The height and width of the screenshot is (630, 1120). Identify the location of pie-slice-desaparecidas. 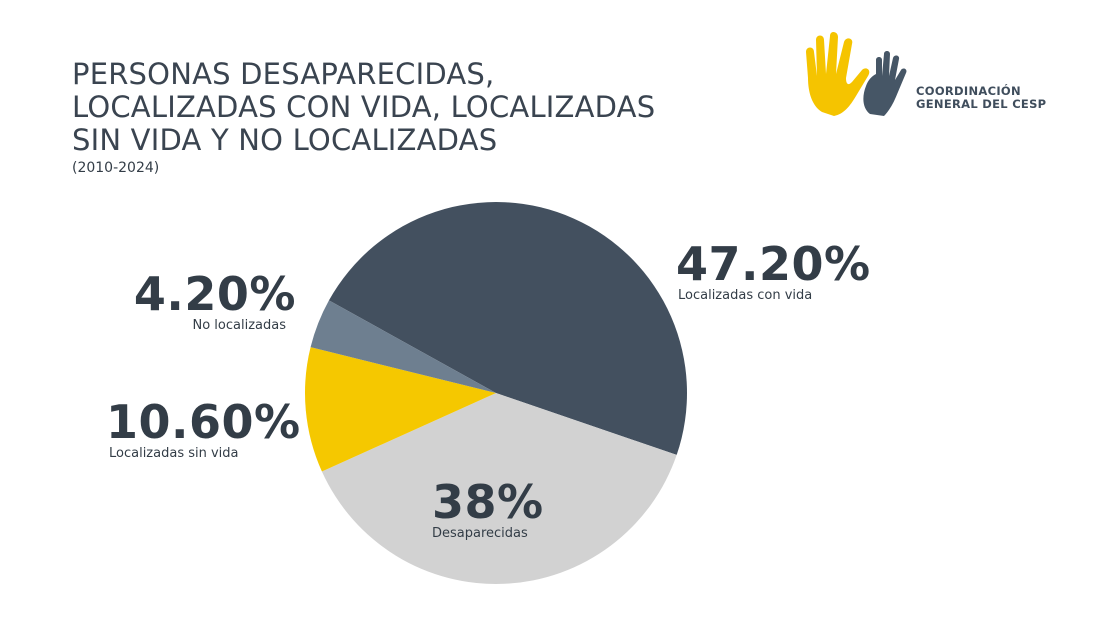
(499, 488).